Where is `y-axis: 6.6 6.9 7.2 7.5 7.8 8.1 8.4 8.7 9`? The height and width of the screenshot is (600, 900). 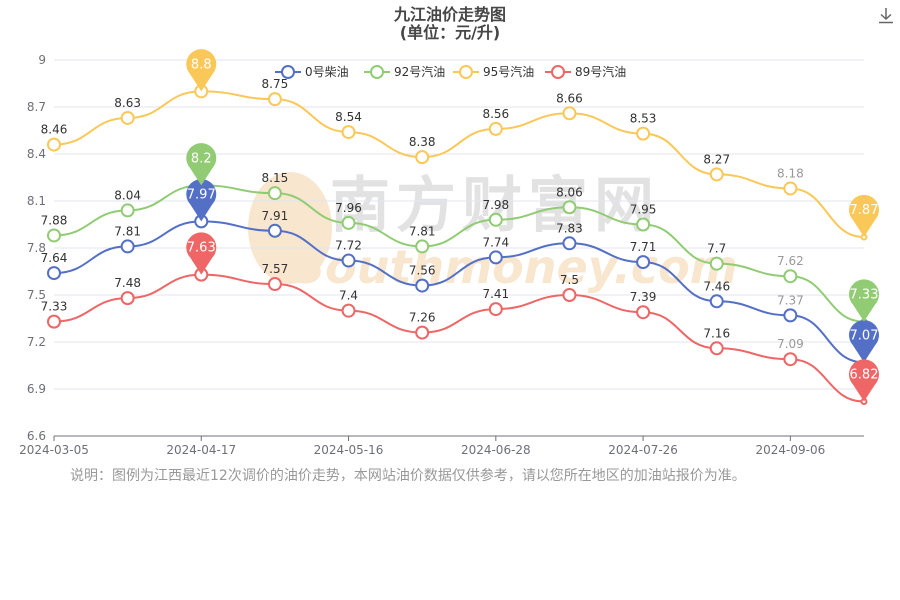
y-axis: 6.6 6.9 7.2 7.5 7.8 8.1 8.4 8.7 9 is located at coordinates (36, 248).